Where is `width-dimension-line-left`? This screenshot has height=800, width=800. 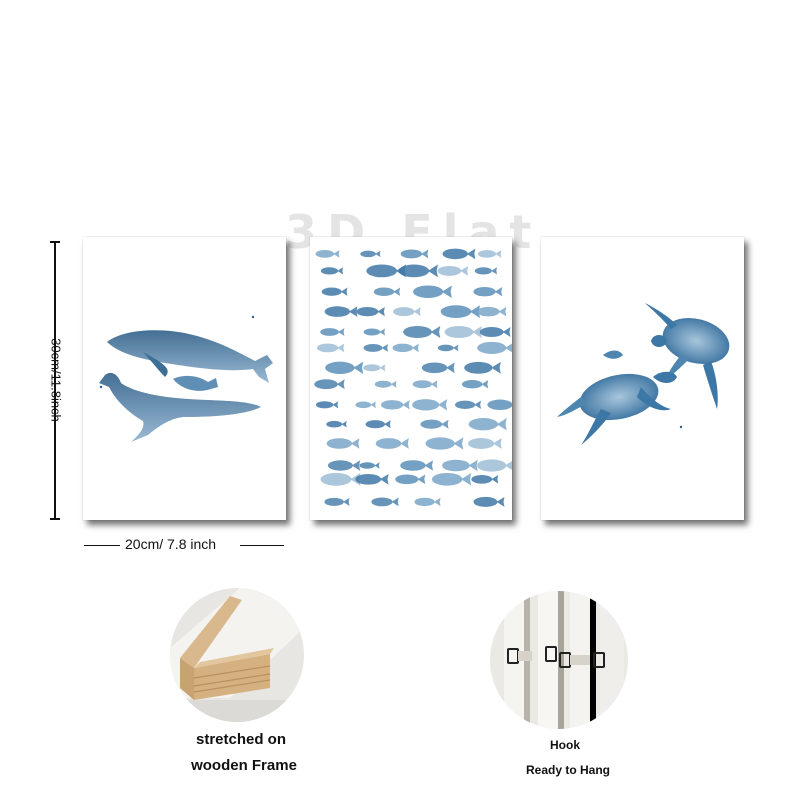
width-dimension-line-left is located at coordinates (102, 545).